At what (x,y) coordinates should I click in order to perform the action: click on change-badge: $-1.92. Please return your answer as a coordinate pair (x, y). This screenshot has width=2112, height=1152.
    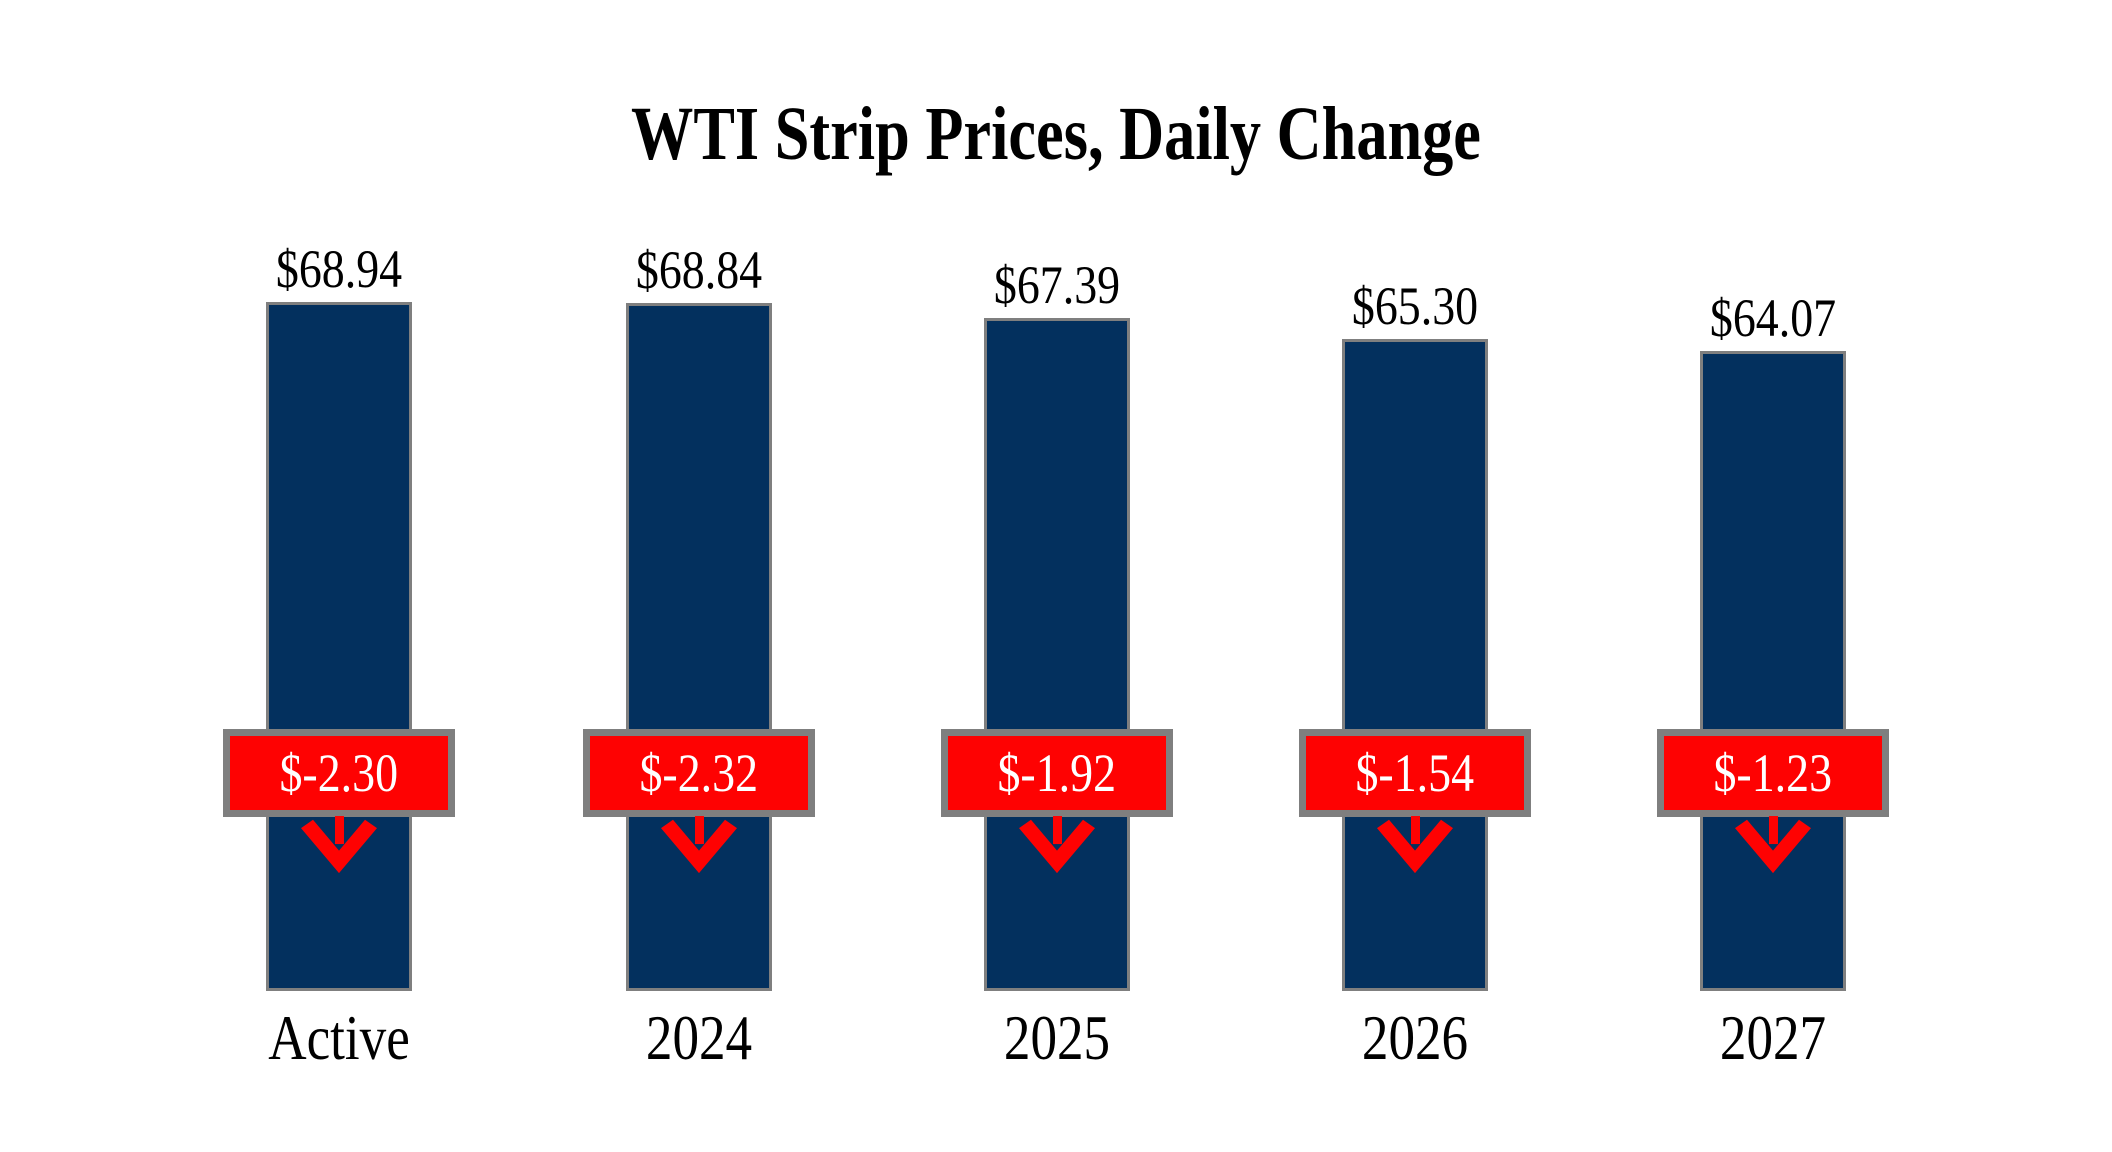
    Looking at the image, I should click on (1057, 773).